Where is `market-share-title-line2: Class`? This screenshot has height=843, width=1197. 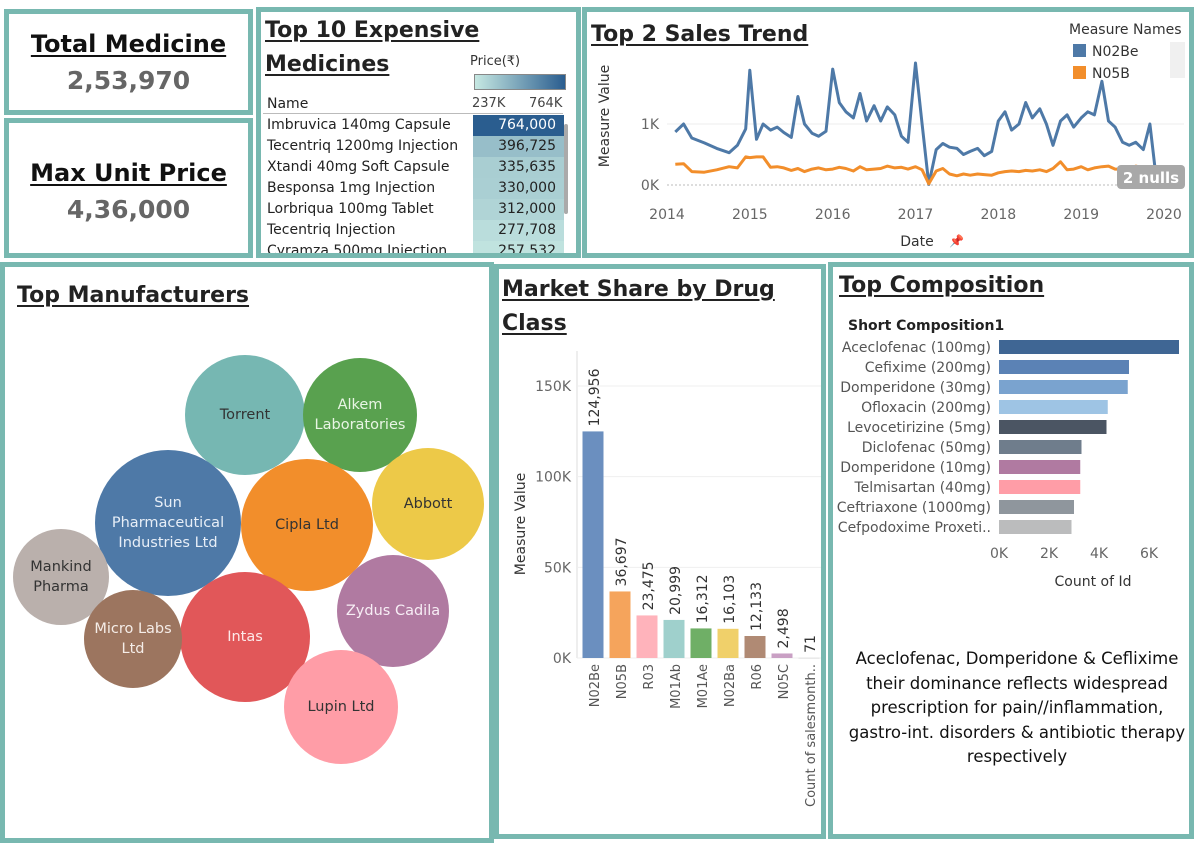
market-share-title-line2: Class is located at coordinates (534, 323).